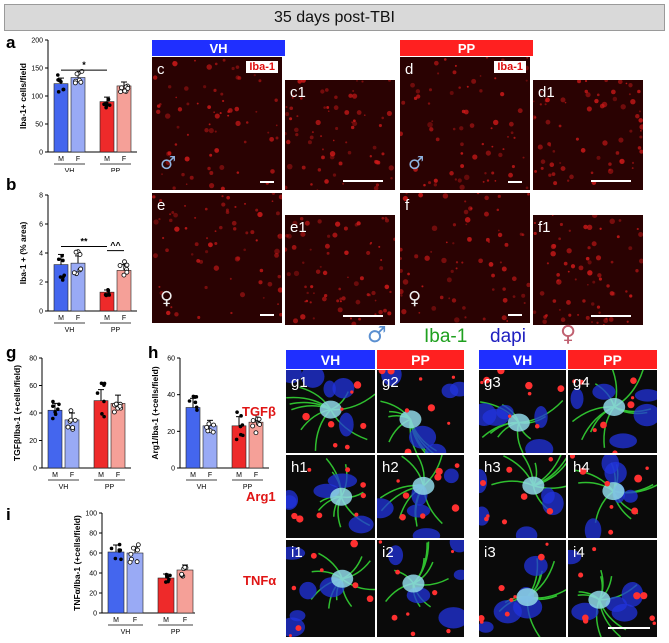  What do you see at coordinates (330, 496) in the screenshot?
I see `fluor-h1: h1` at bounding box center [330, 496].